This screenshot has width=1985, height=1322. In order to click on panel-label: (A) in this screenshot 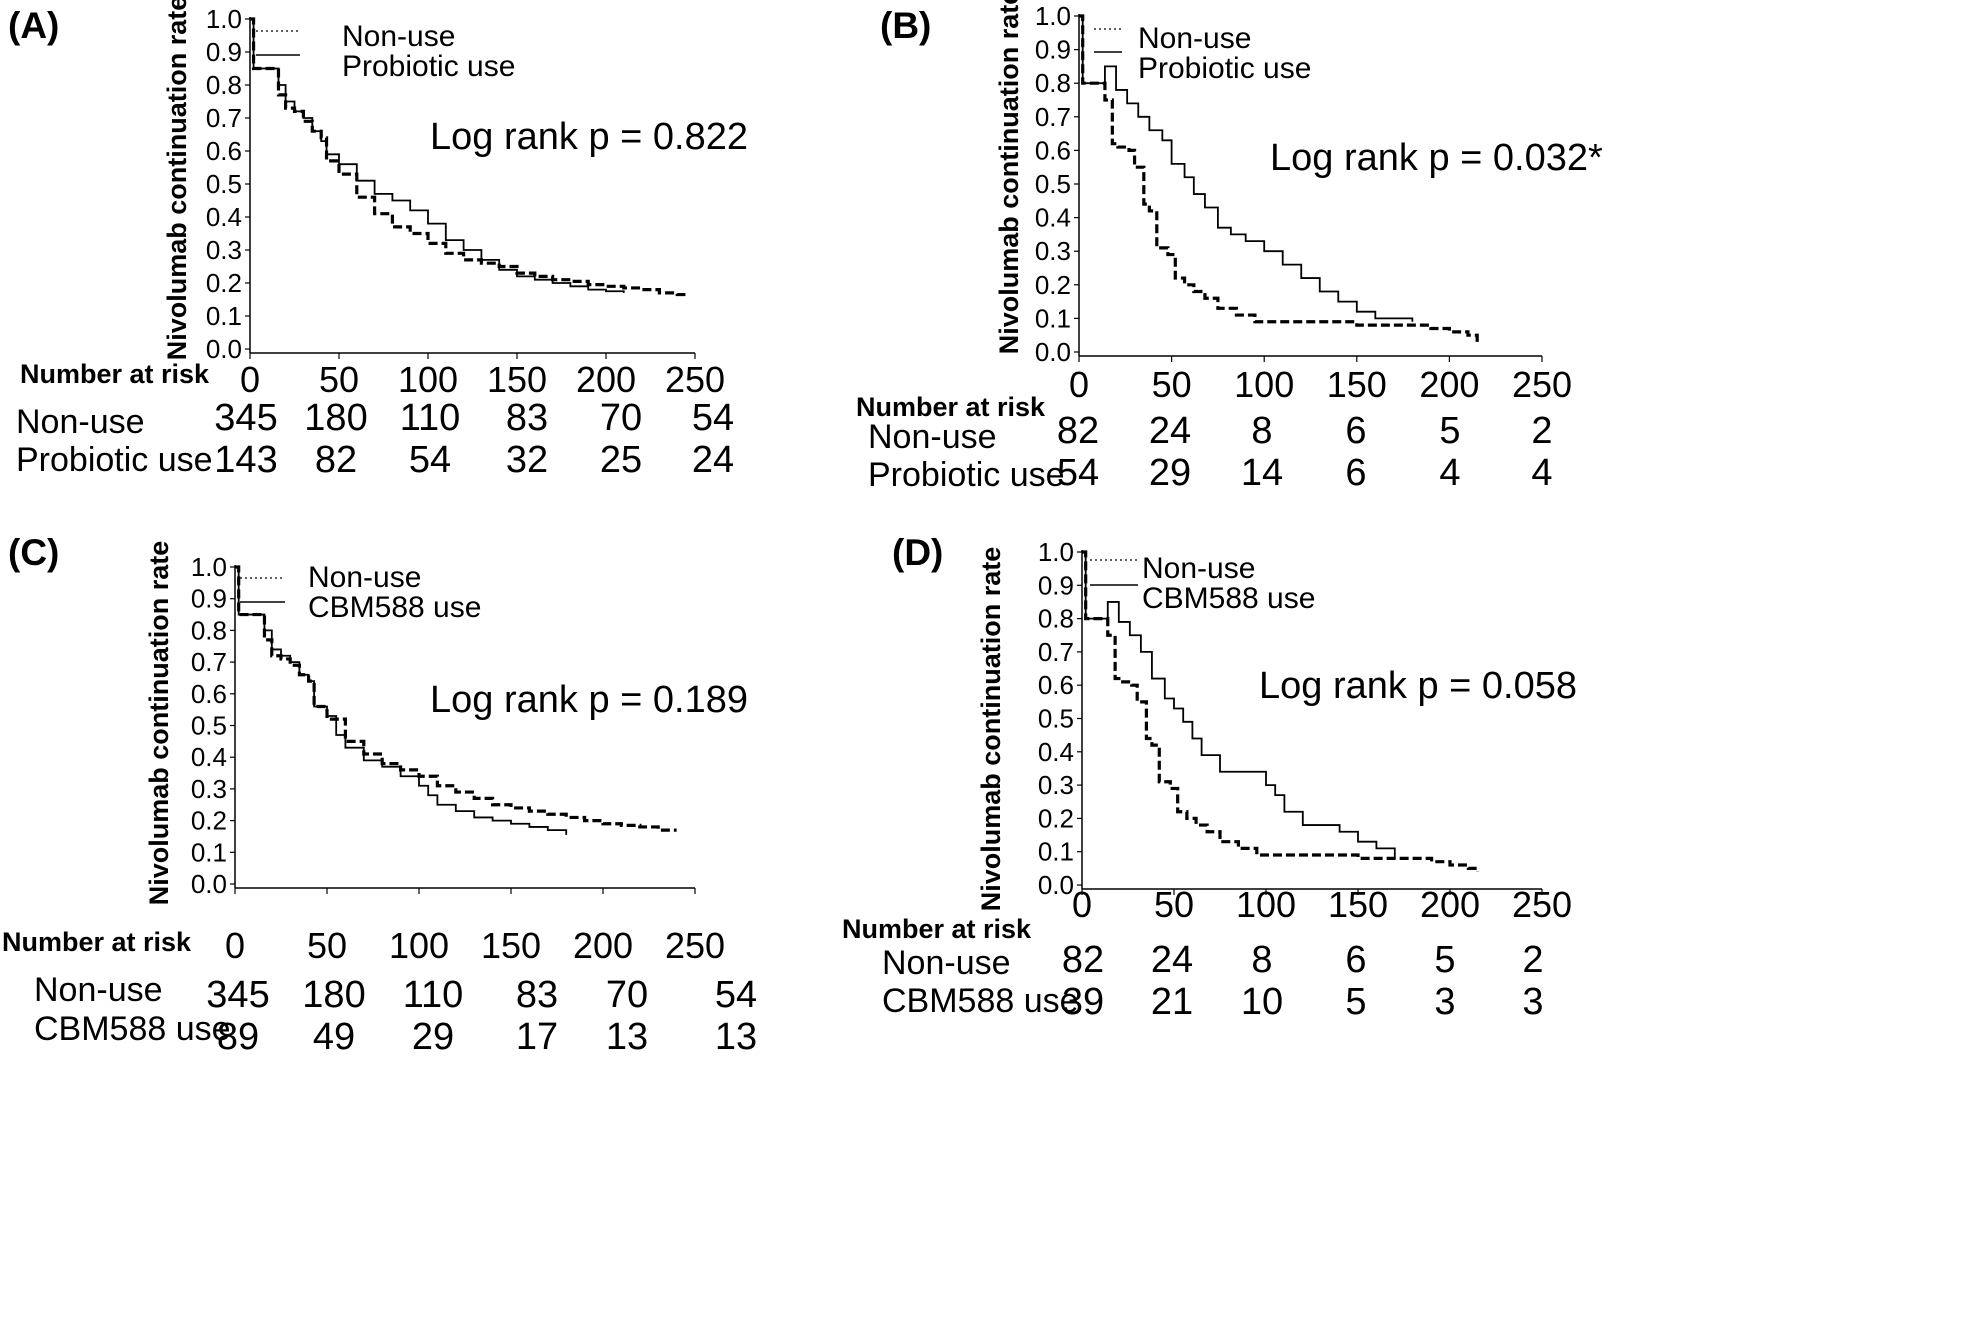, I will do `click(33, 25)`.